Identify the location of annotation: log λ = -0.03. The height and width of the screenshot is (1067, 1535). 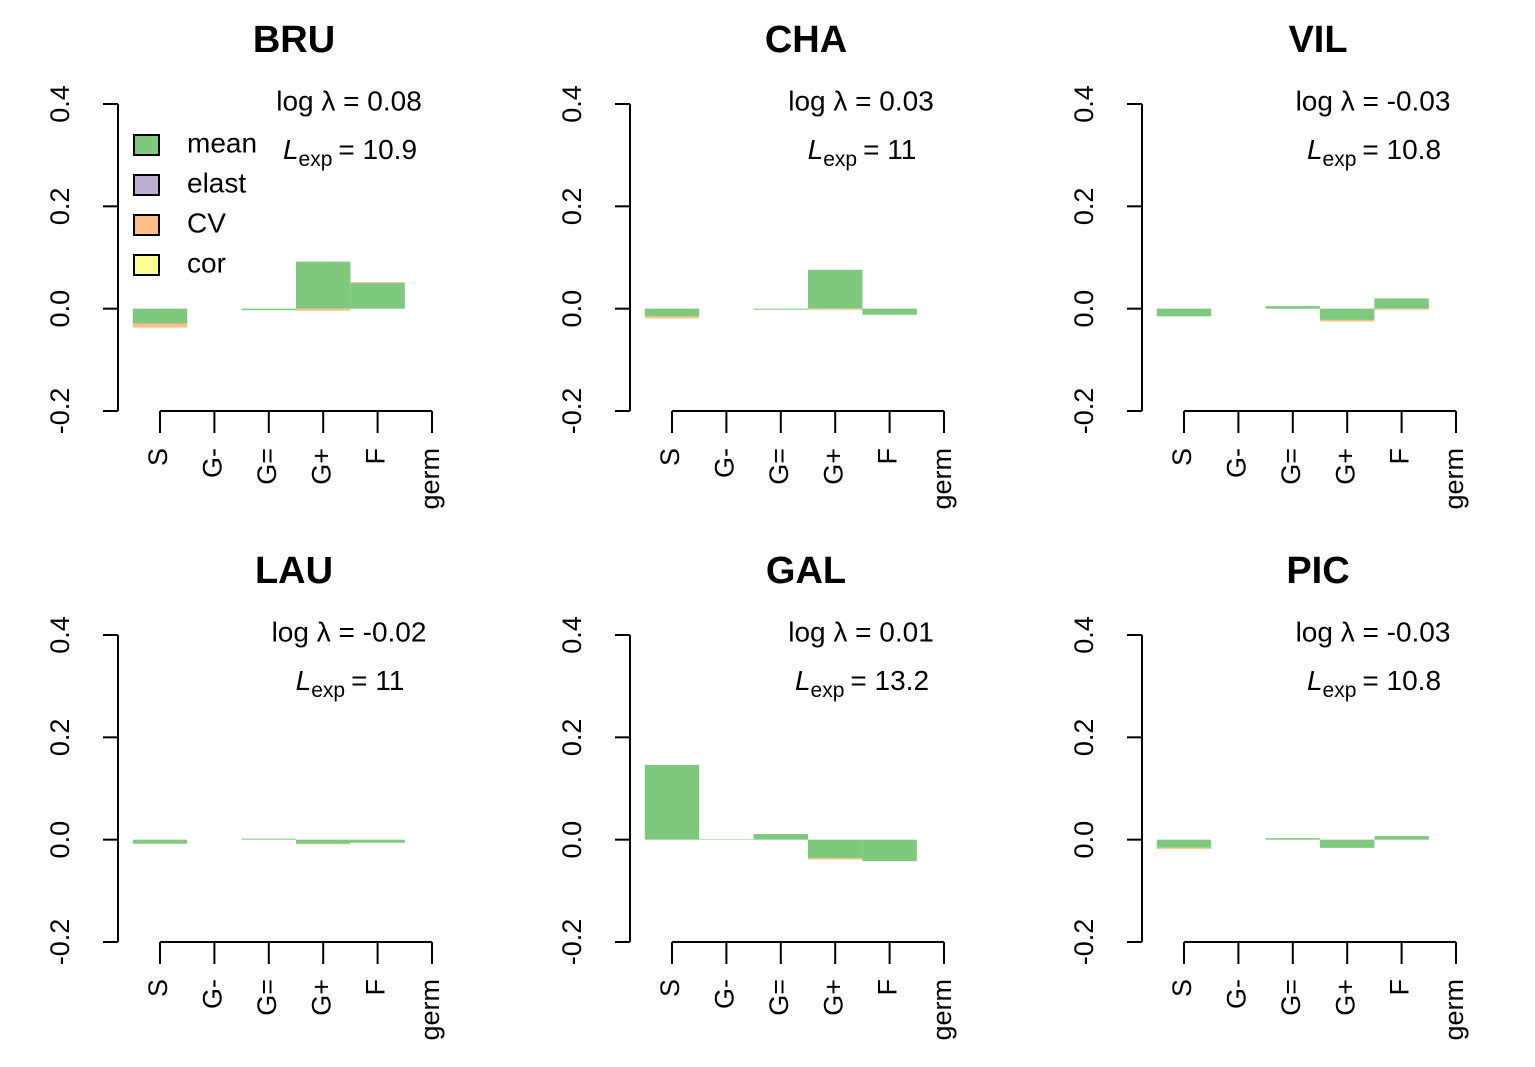
(1373, 631).